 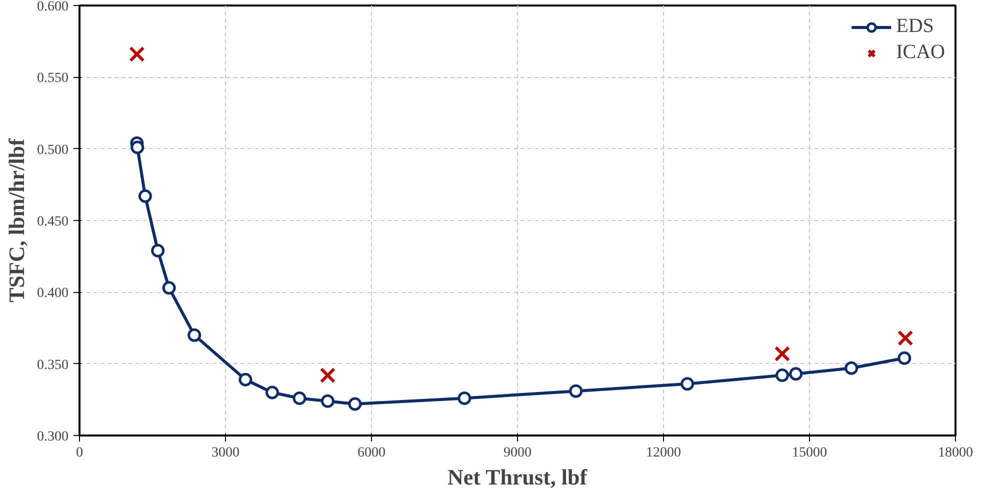 What do you see at coordinates (52, 294) in the screenshot?
I see `y-tick-label: 0.400` at bounding box center [52, 294].